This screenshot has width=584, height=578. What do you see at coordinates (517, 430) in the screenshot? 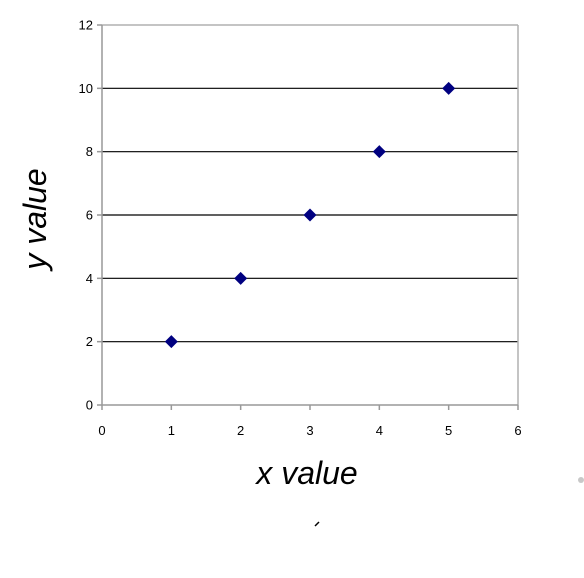
I see `x-tick-label-6: 6` at bounding box center [517, 430].